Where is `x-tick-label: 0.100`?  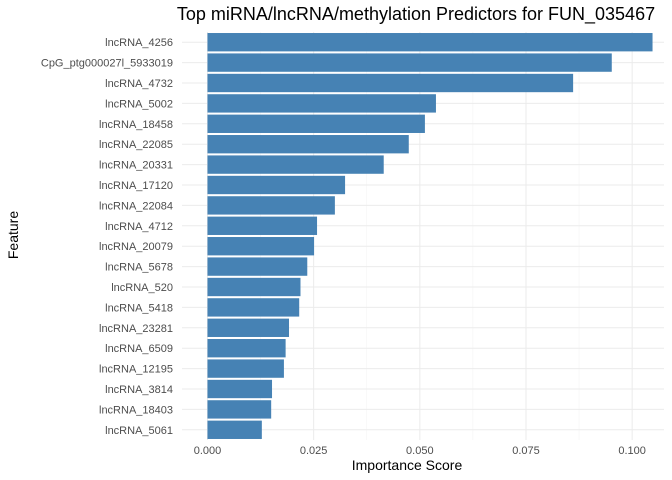 x-tick-label: 0.100 is located at coordinates (632, 451).